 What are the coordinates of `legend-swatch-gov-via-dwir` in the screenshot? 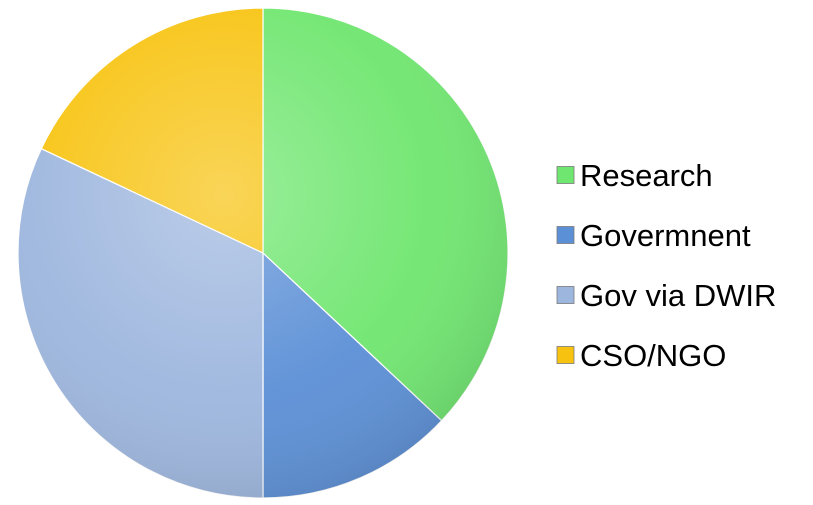 It's located at (565, 295).